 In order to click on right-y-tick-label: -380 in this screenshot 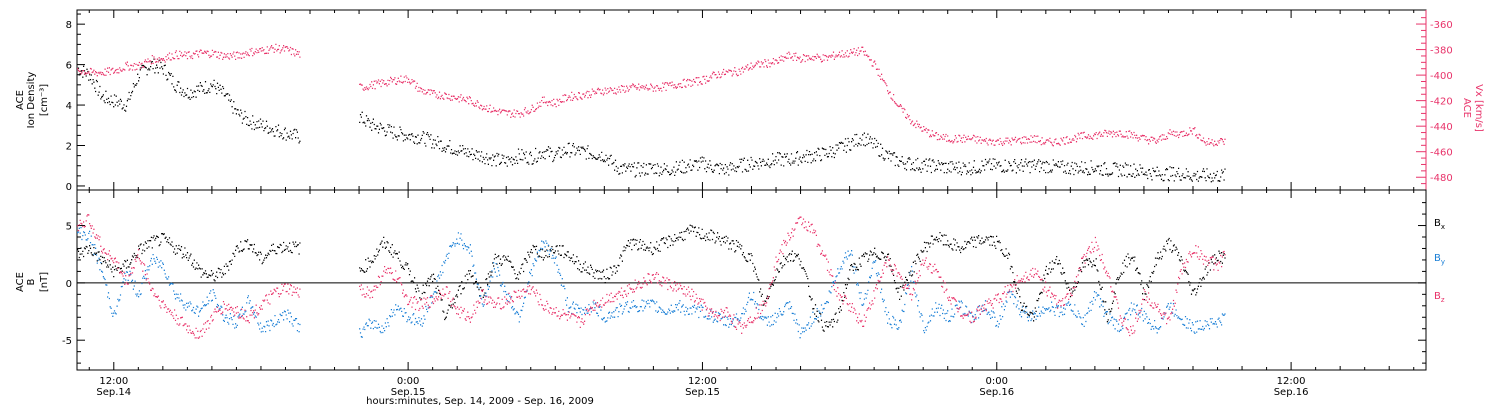, I will do `click(1441, 51)`.